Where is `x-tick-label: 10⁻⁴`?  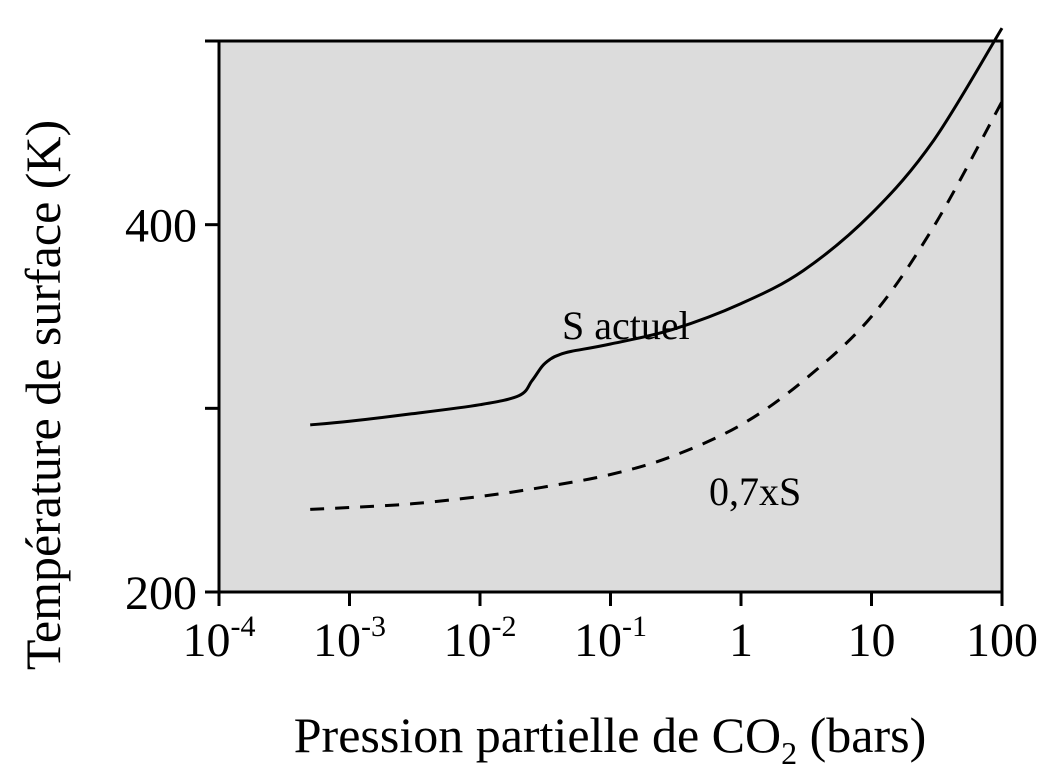 x-tick-label: 10⁻⁴ is located at coordinates (219, 638).